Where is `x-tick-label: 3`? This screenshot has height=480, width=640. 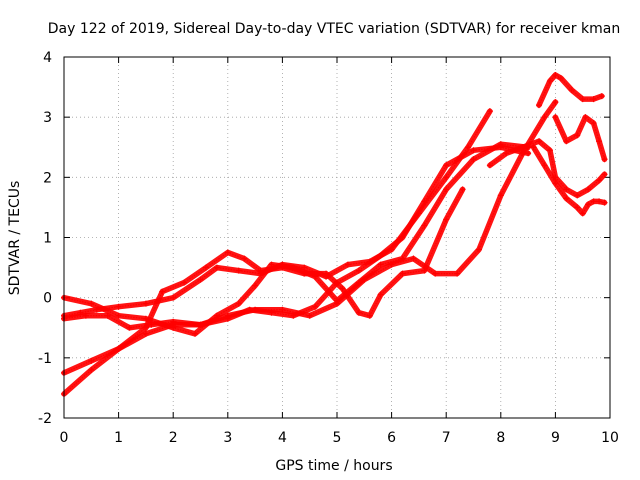 x-tick-label: 3 is located at coordinates (227, 438).